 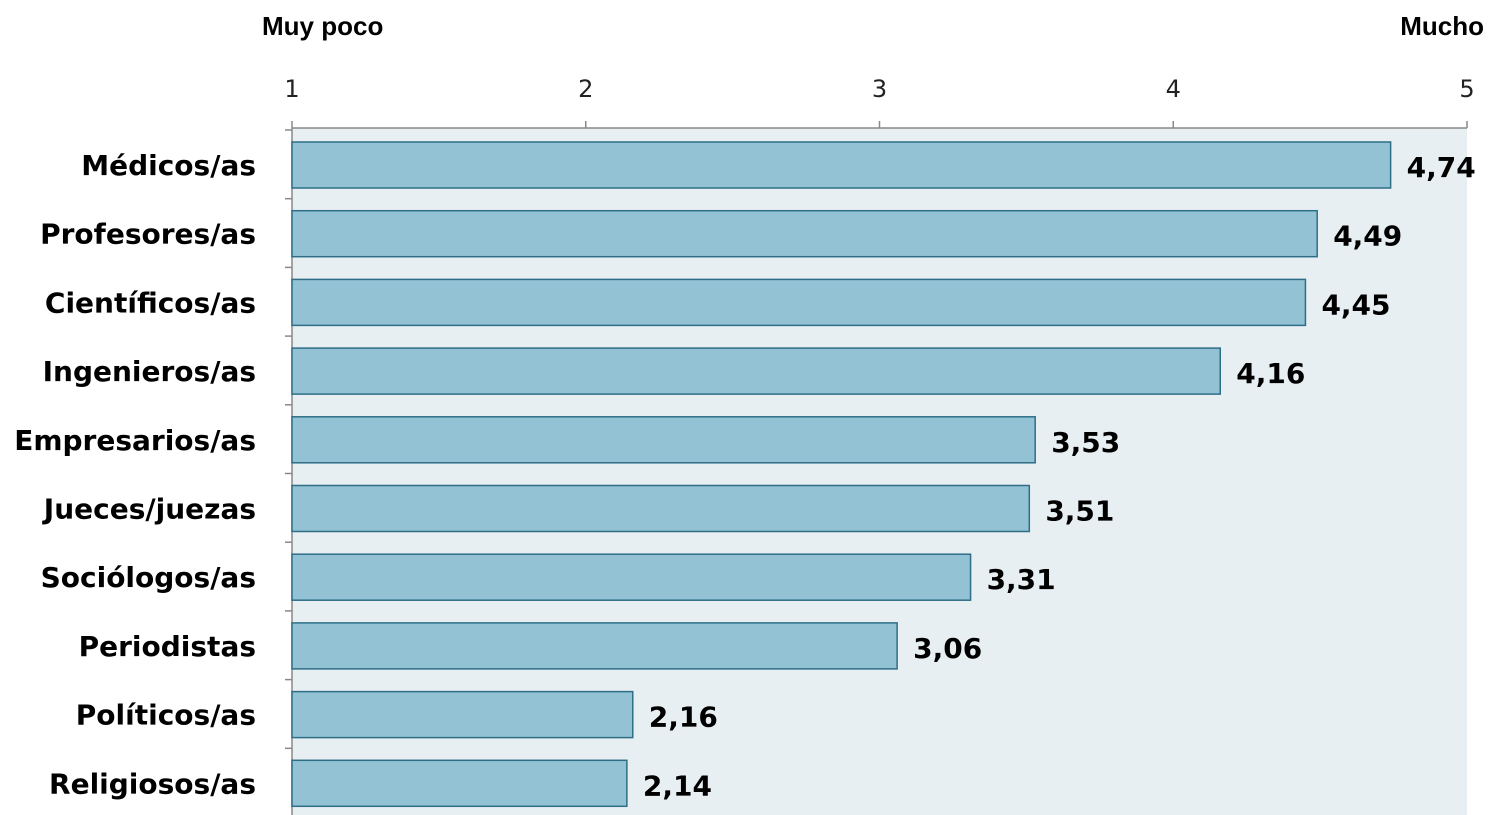 I want to click on x-tick-label: 3, so click(x=879, y=89).